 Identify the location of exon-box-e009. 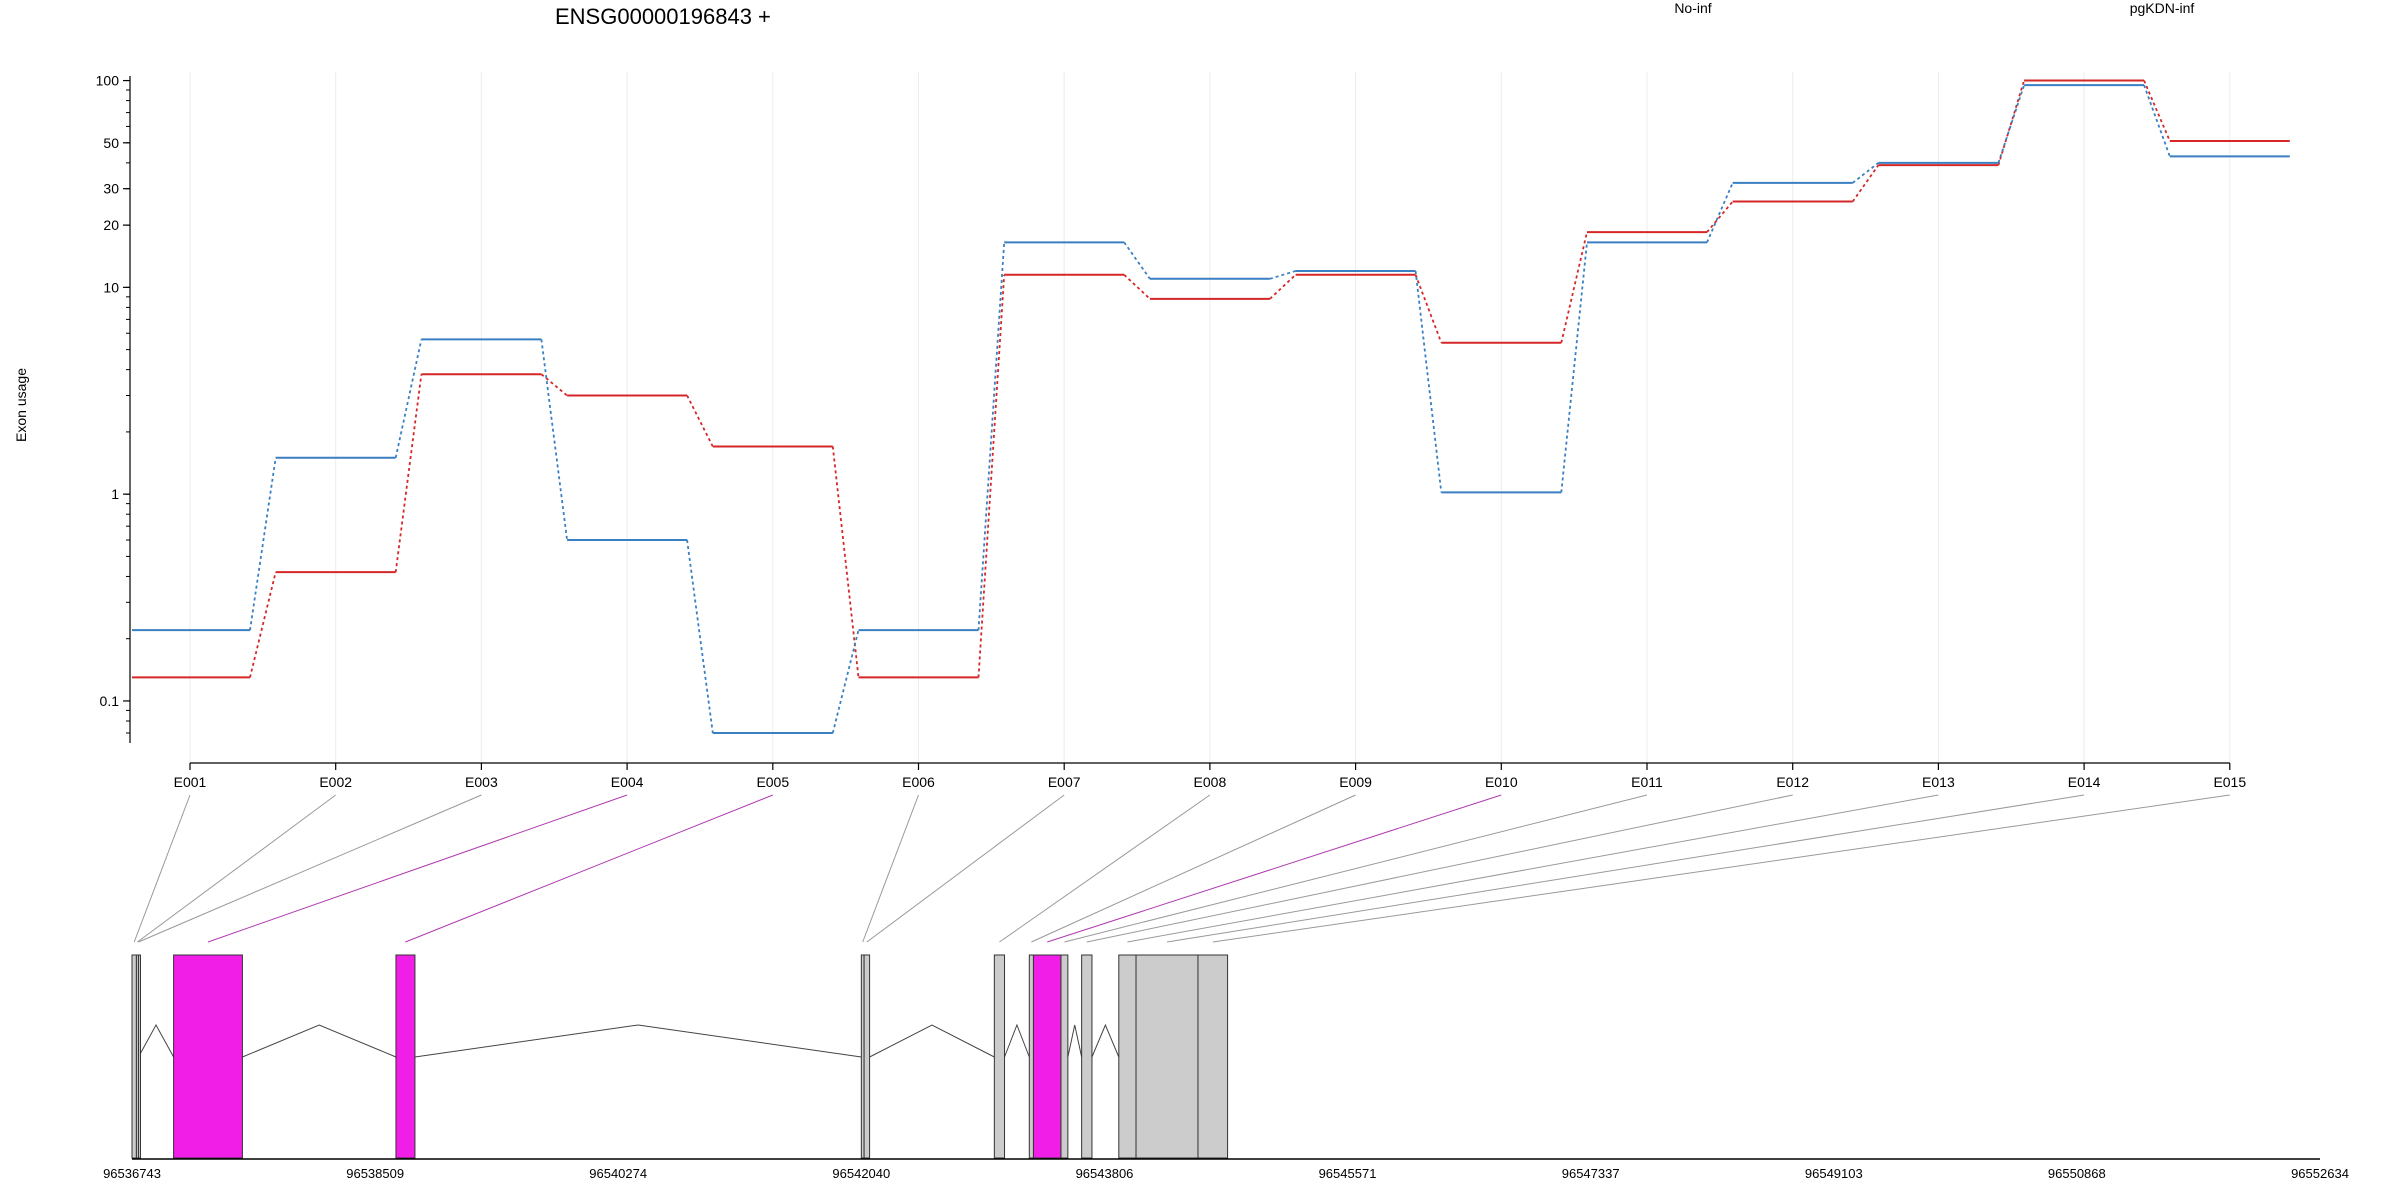
(1031, 1056).